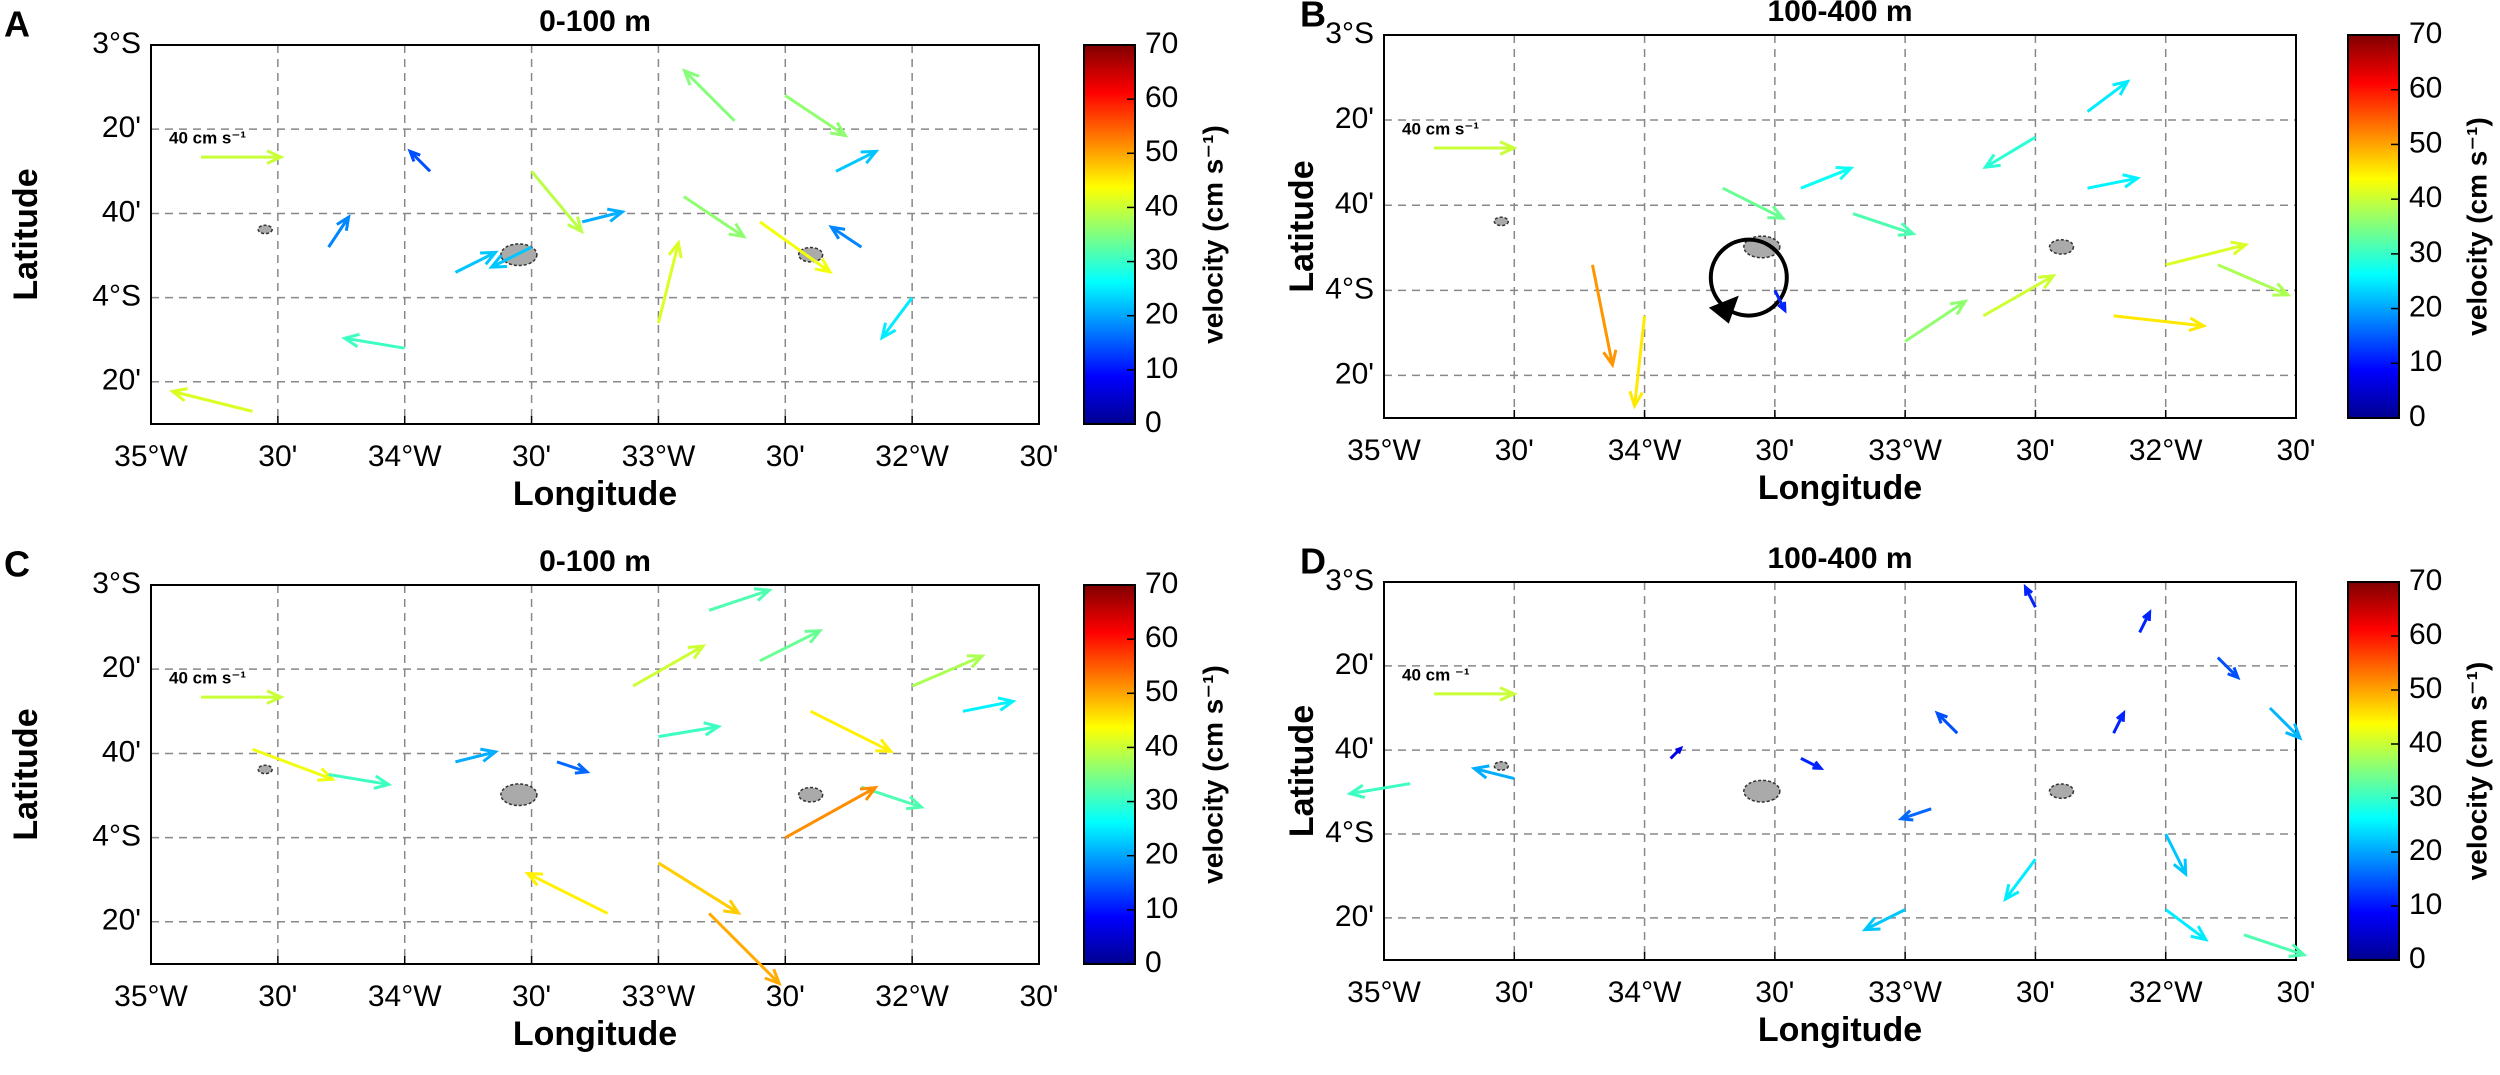 The width and height of the screenshot is (2500, 1075). I want to click on scale-label: 40 cm ⁻¹, so click(1436, 674).